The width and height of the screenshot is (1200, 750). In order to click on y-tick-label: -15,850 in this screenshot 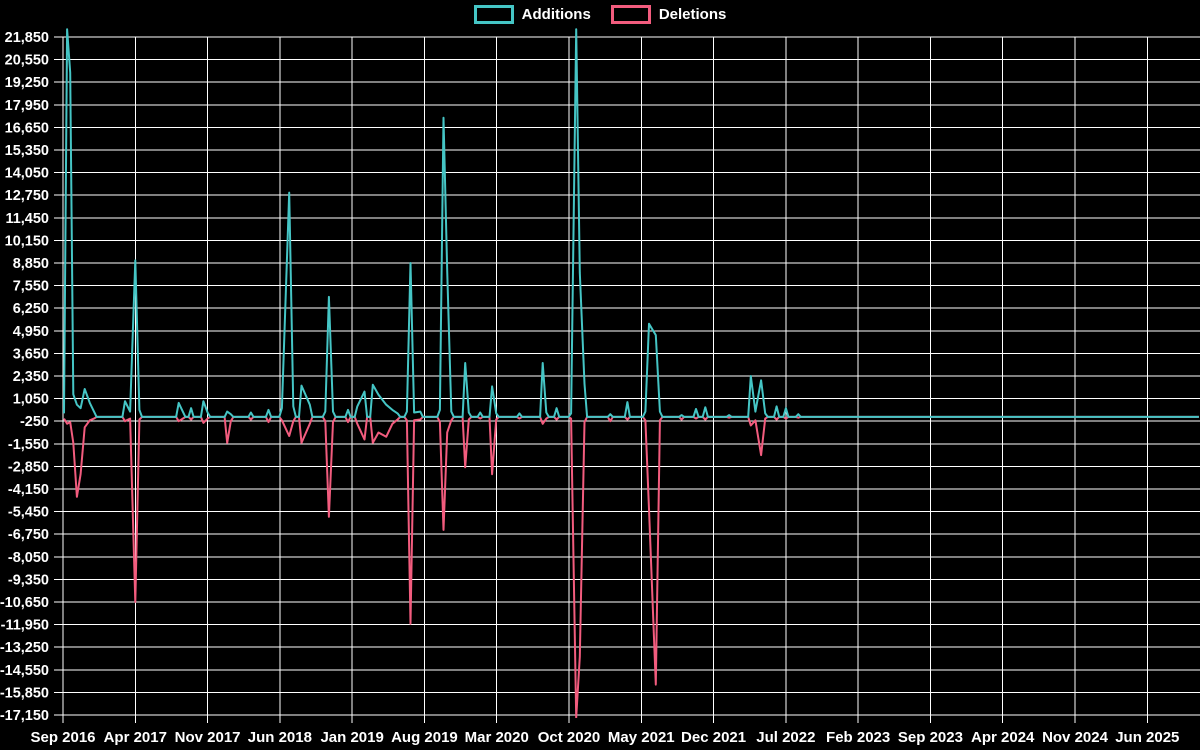, I will do `click(24, 693)`.